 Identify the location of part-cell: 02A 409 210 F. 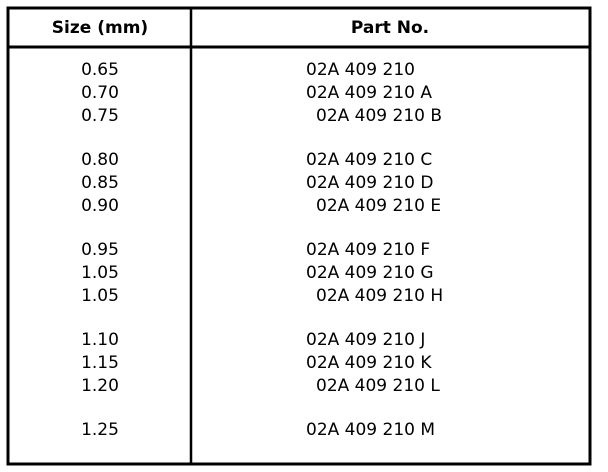
(368, 250).